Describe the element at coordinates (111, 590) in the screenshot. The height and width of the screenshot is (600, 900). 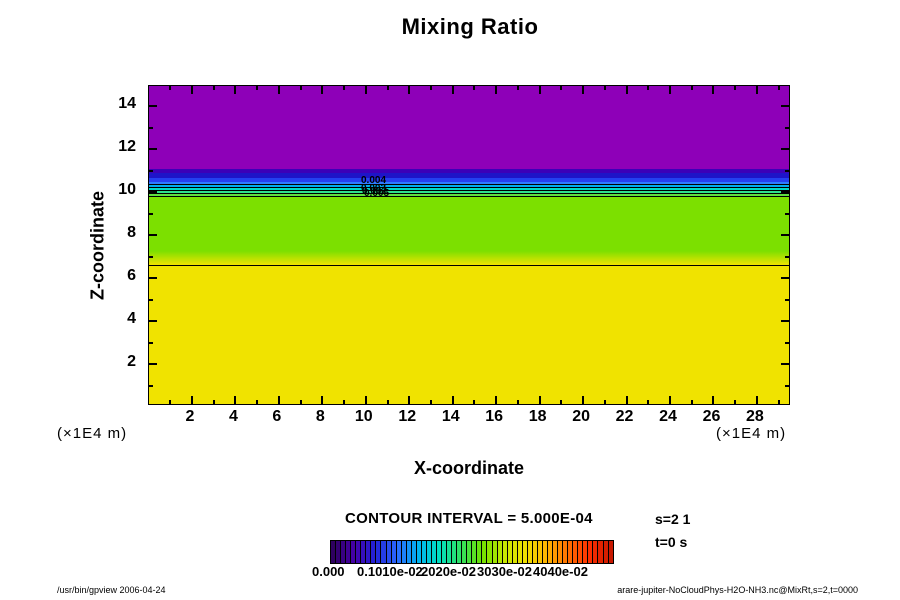
I see `footer-program-info: /usr/bin/gpview 2006-04-24` at that location.